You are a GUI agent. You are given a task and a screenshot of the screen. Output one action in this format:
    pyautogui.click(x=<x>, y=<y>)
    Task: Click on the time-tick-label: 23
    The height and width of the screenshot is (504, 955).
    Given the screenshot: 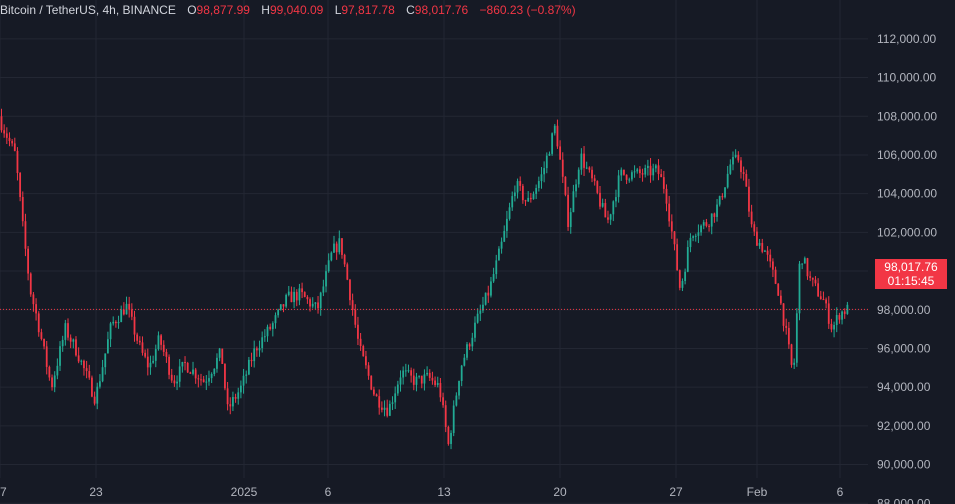 What is the action you would take?
    pyautogui.click(x=96, y=492)
    